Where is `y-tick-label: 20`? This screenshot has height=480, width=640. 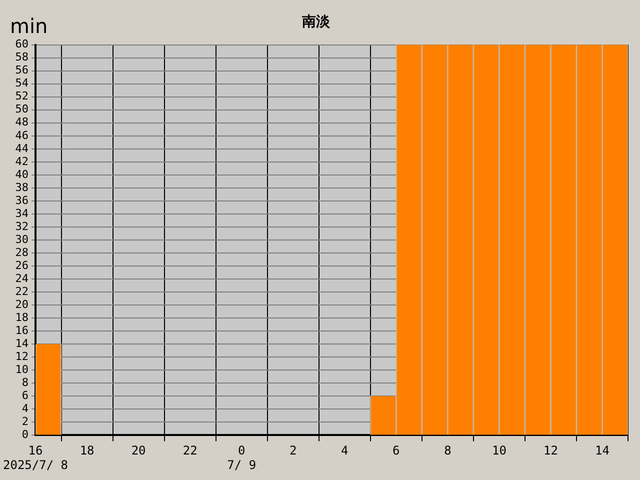 y-tick-label: 20 is located at coordinates (22, 304).